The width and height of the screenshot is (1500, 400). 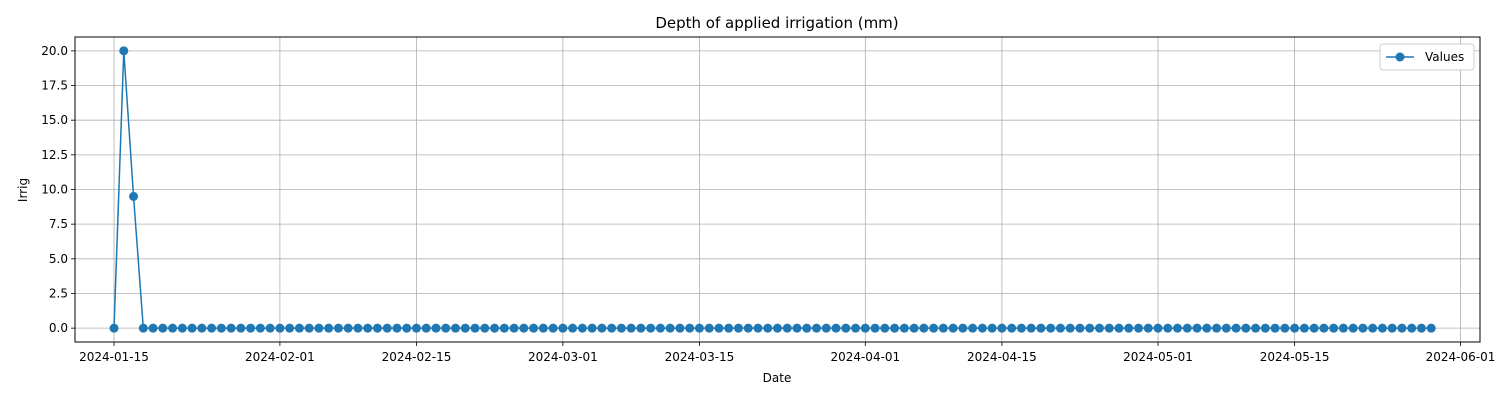 What do you see at coordinates (777, 378) in the screenshot?
I see `x-axis-label: Date` at bounding box center [777, 378].